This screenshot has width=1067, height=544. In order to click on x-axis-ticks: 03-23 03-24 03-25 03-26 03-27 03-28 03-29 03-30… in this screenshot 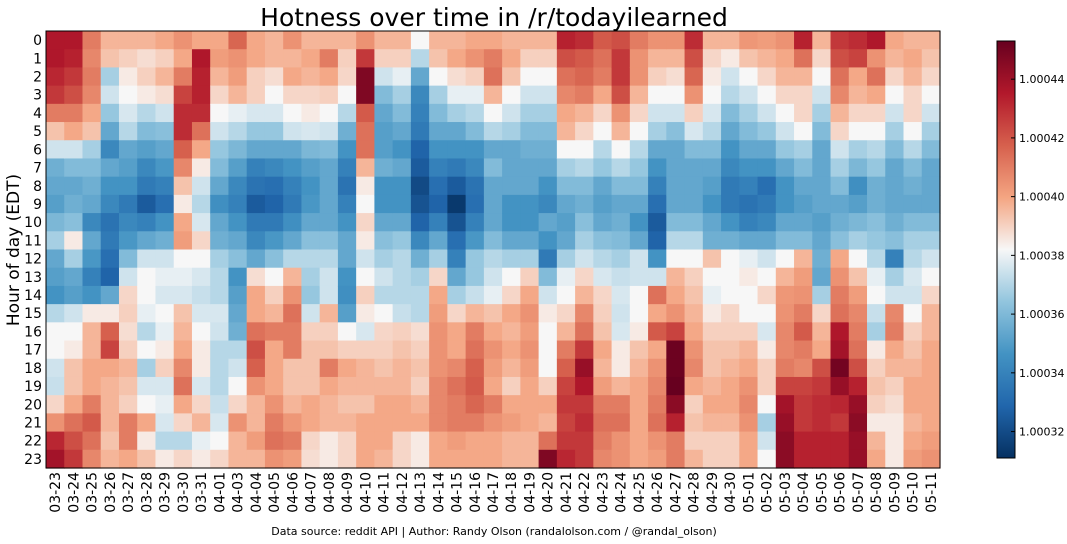, I will do `click(494, 492)`.